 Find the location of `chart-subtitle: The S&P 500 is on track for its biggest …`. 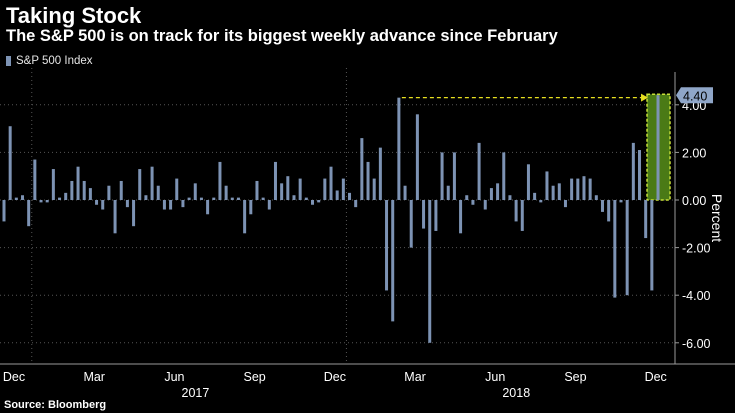

chart-subtitle: The S&P 500 is on track for its biggest … is located at coordinates (282, 36).